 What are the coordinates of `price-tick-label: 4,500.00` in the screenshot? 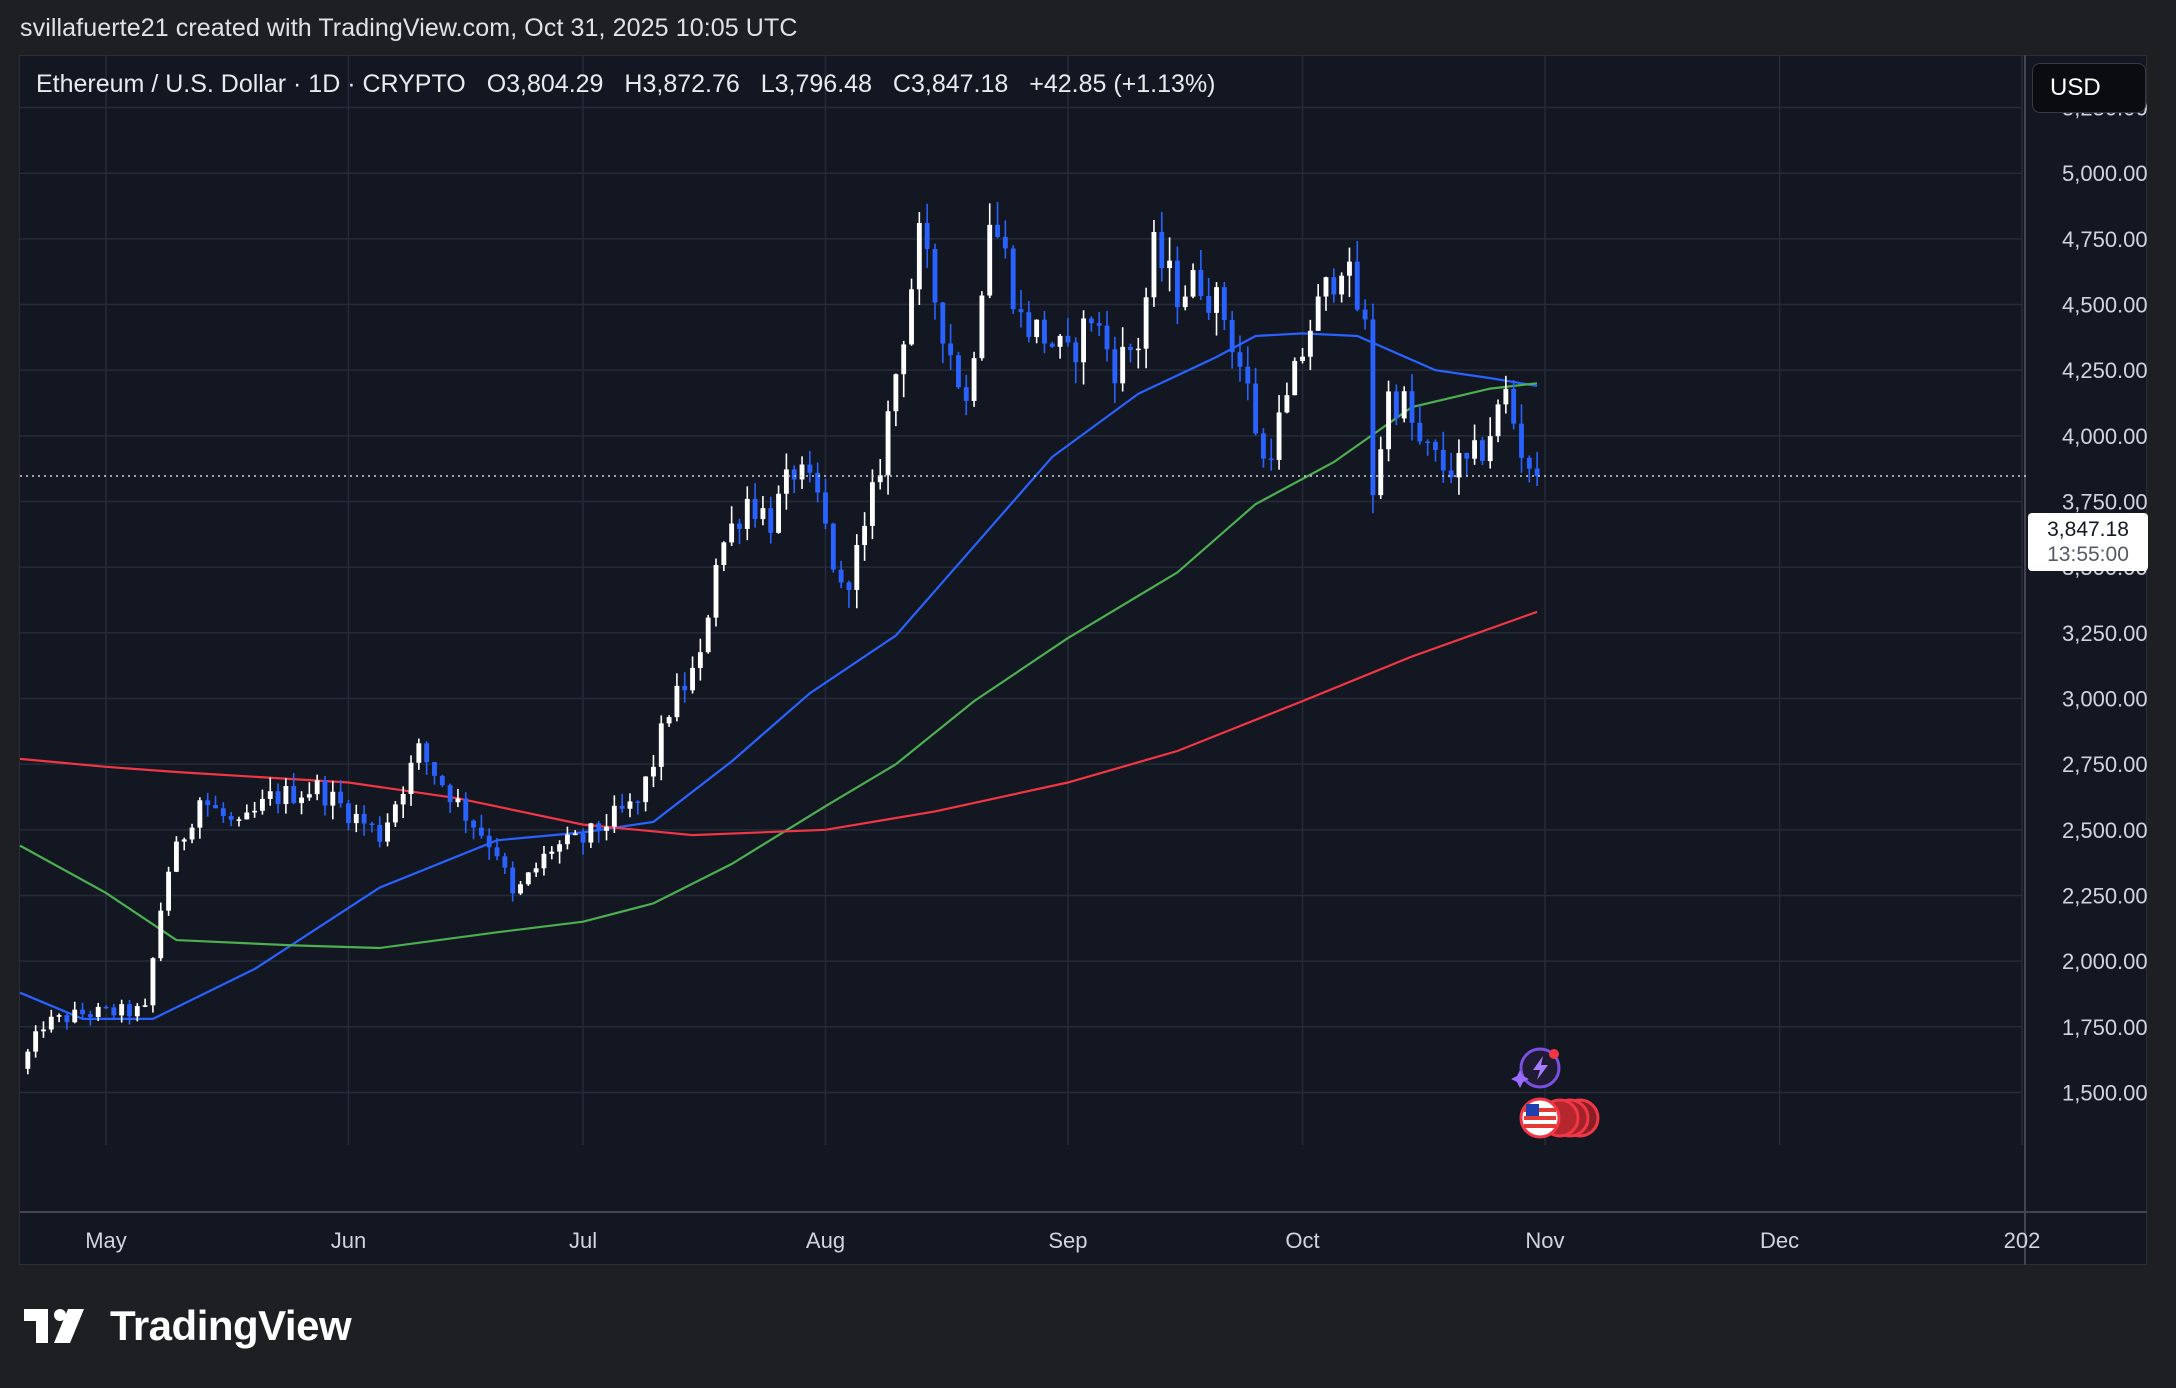 It's located at (2105, 305).